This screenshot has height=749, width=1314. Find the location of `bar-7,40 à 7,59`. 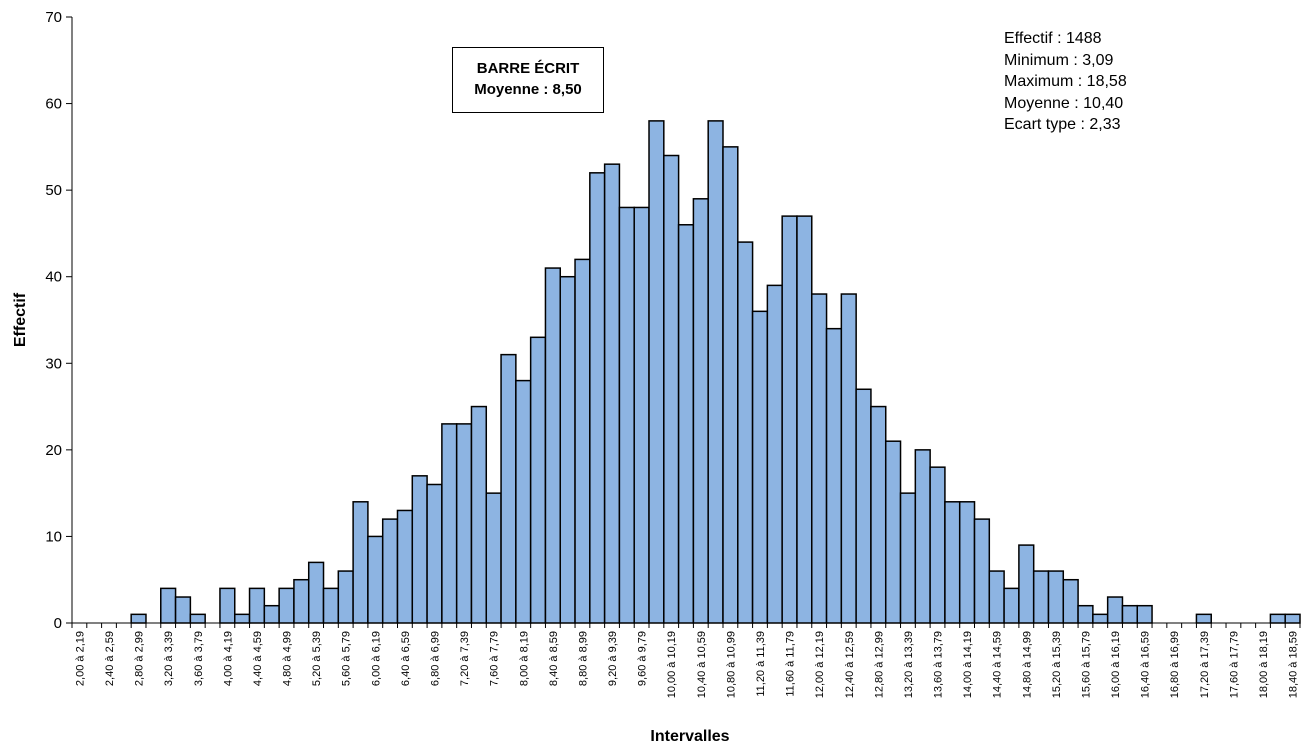

bar-7,40 à 7,59 is located at coordinates (479, 514).